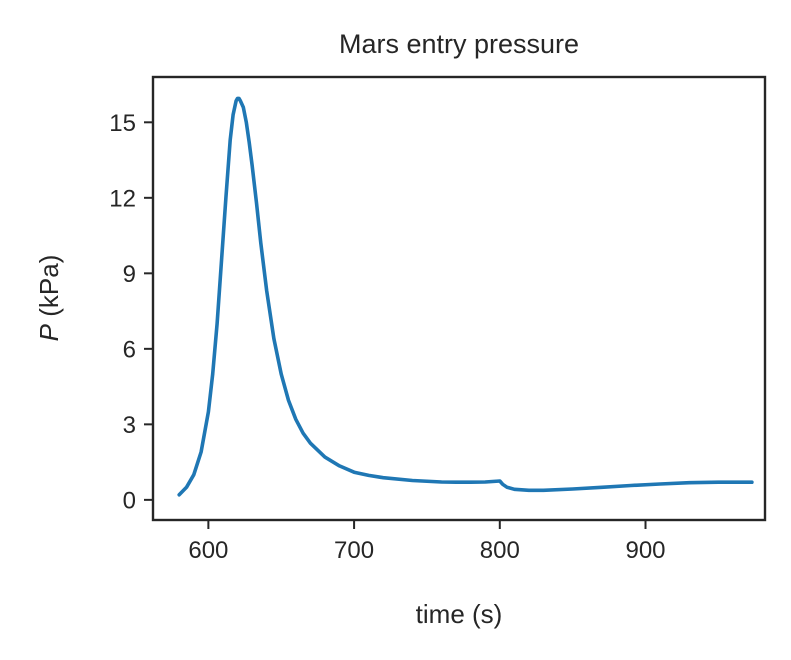 The image size is (791, 660). I want to click on y-tick-label: 0, so click(129, 500).